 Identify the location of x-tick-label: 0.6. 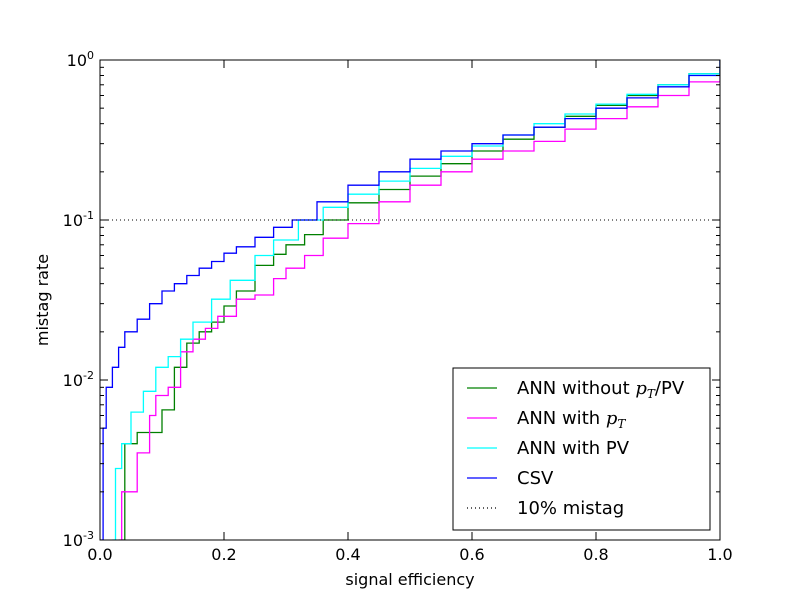
(471, 554).